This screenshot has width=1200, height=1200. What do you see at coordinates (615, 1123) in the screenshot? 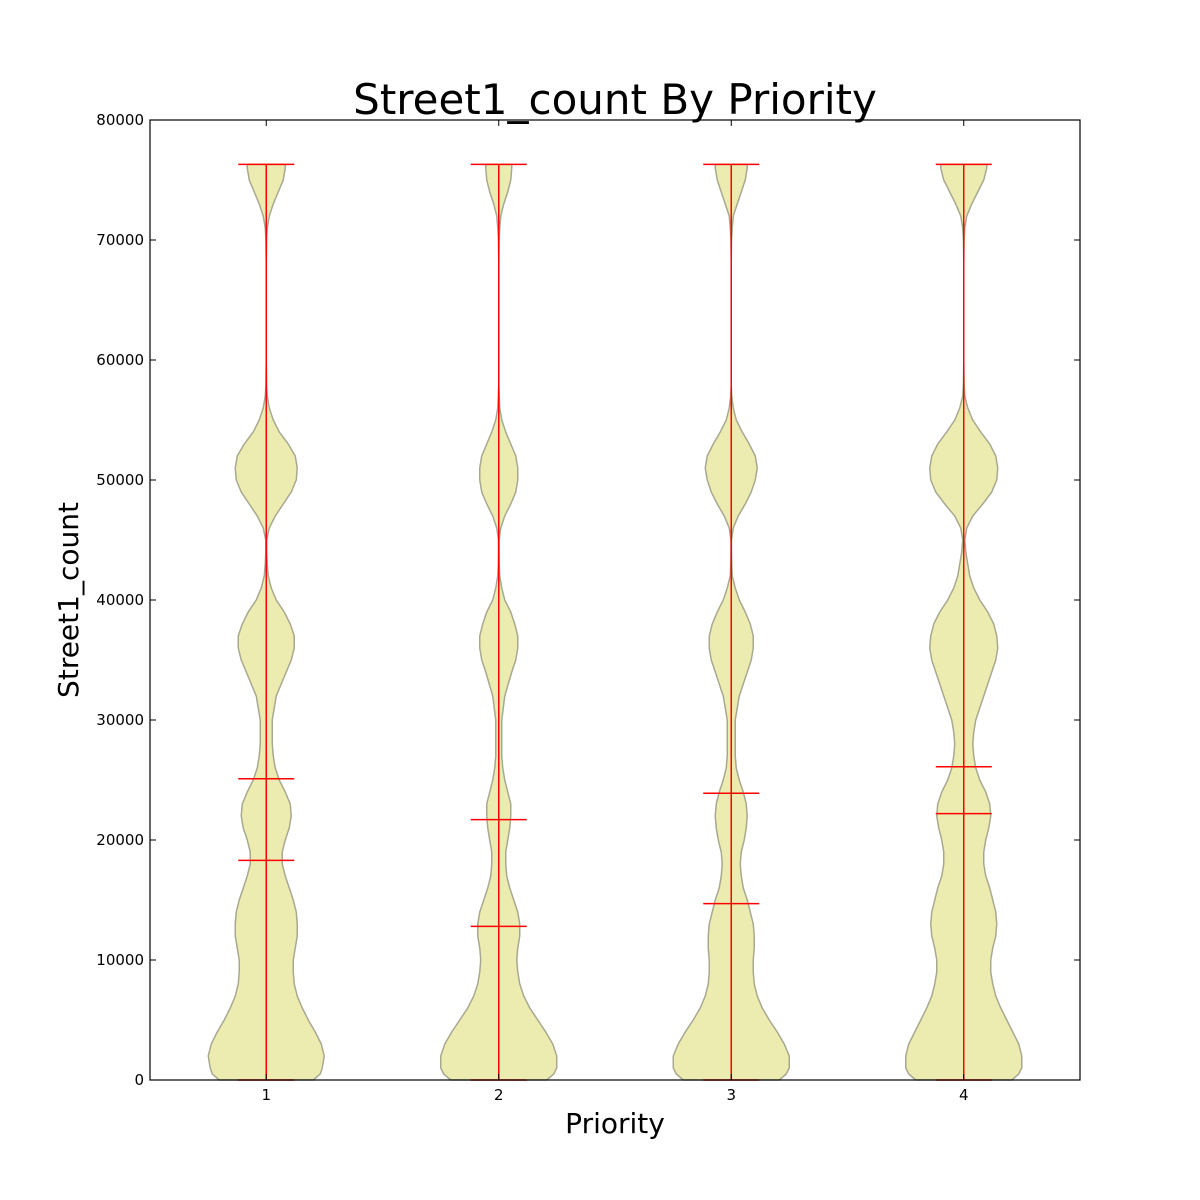
I see `x-axis-label: Priority` at bounding box center [615, 1123].